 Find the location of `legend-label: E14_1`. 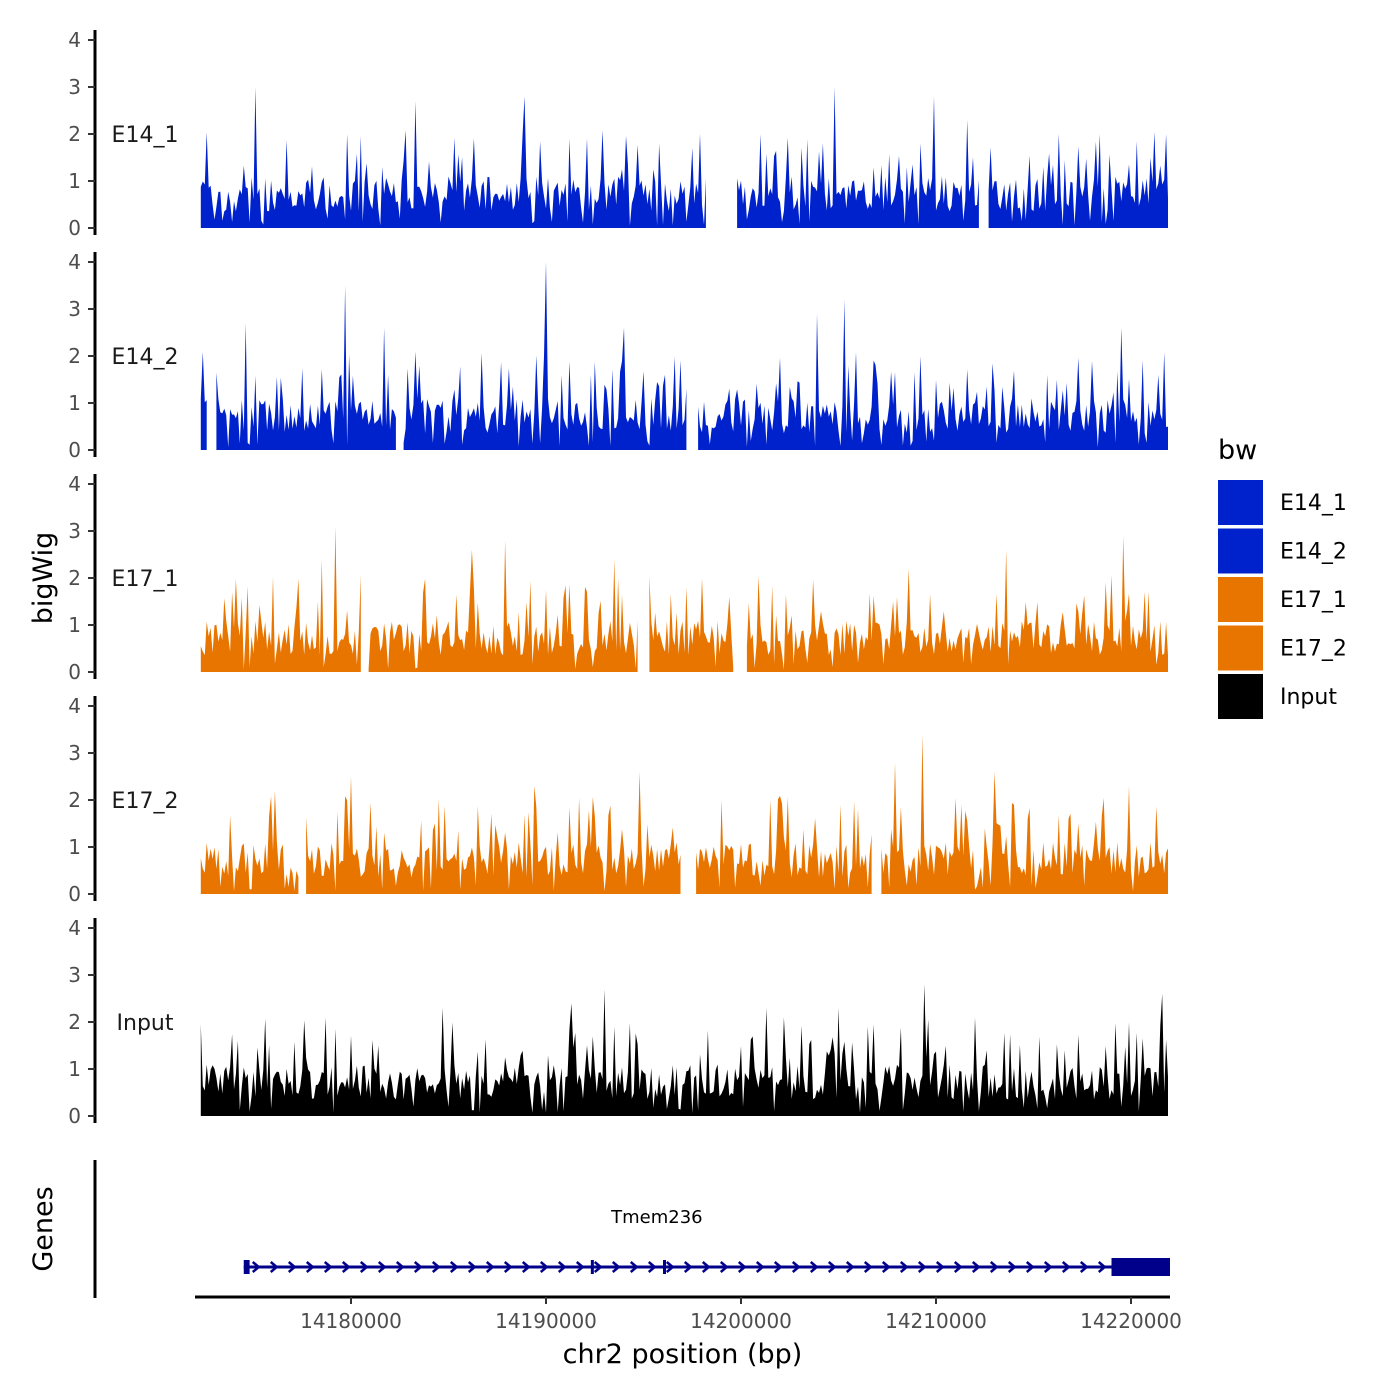

legend-label: E14_1 is located at coordinates (1313, 503).